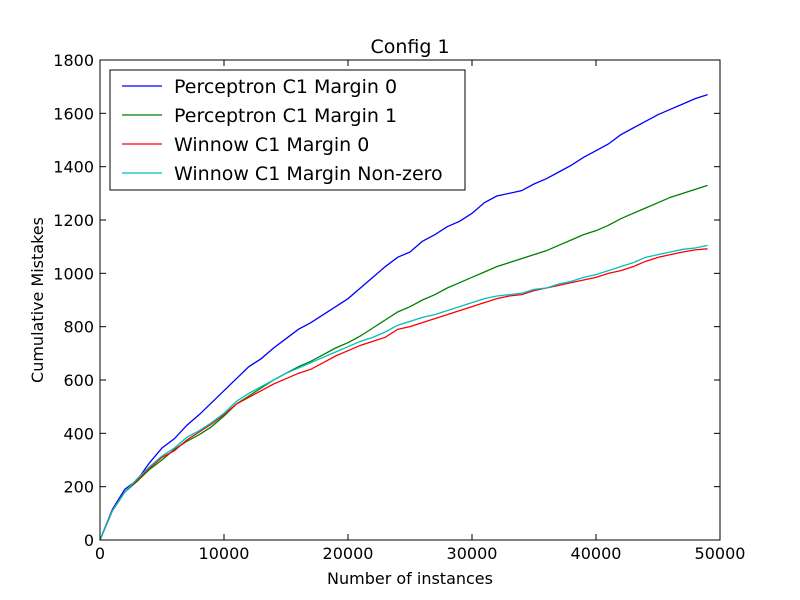 This screenshot has height=600, width=800. I want to click on legend-label-4: Winnow C1 Margin Non-zero, so click(308, 174).